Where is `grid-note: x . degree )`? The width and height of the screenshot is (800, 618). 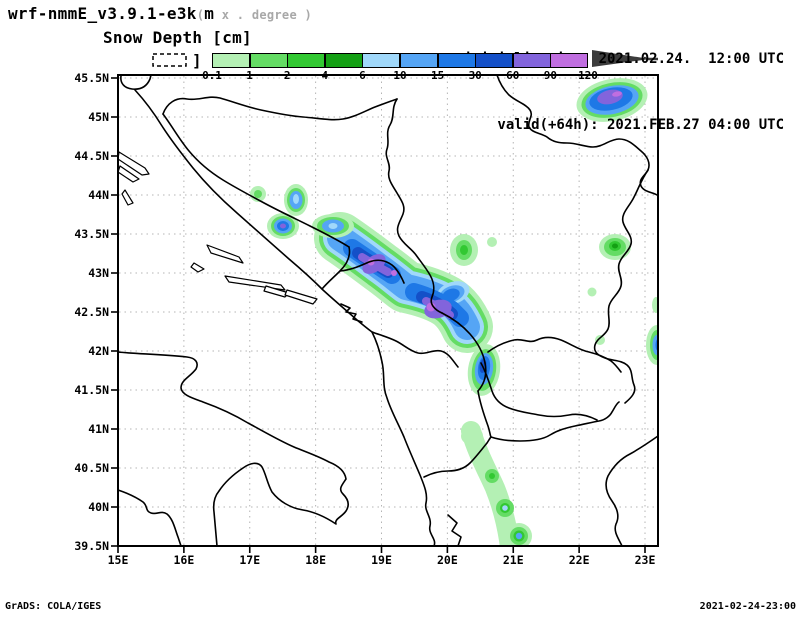 grid-note: x . degree ) is located at coordinates (263, 15).